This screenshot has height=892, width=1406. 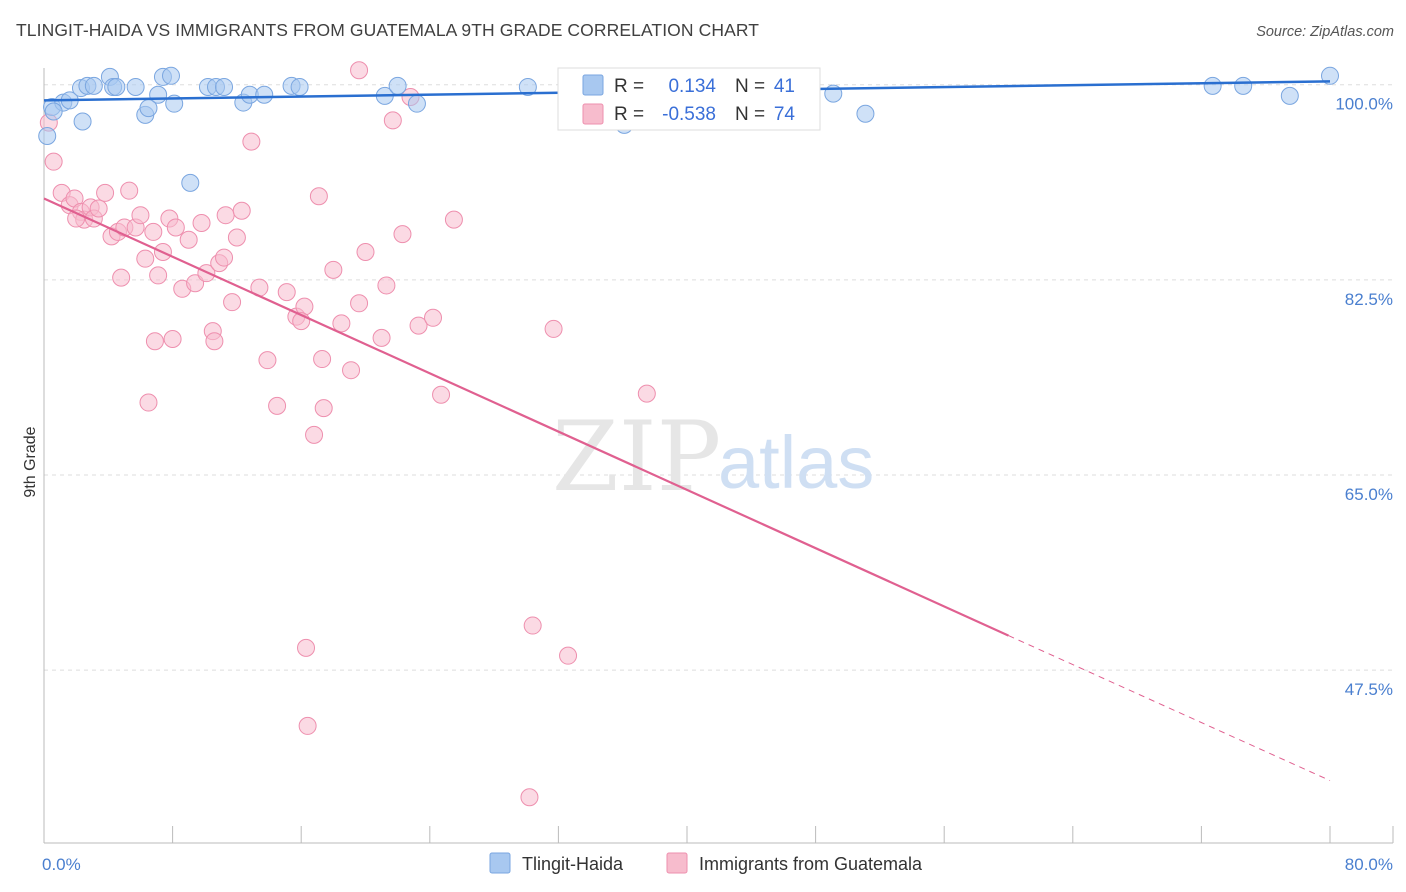 I want to click on legend-blue-r-label: R =, so click(x=629, y=86).